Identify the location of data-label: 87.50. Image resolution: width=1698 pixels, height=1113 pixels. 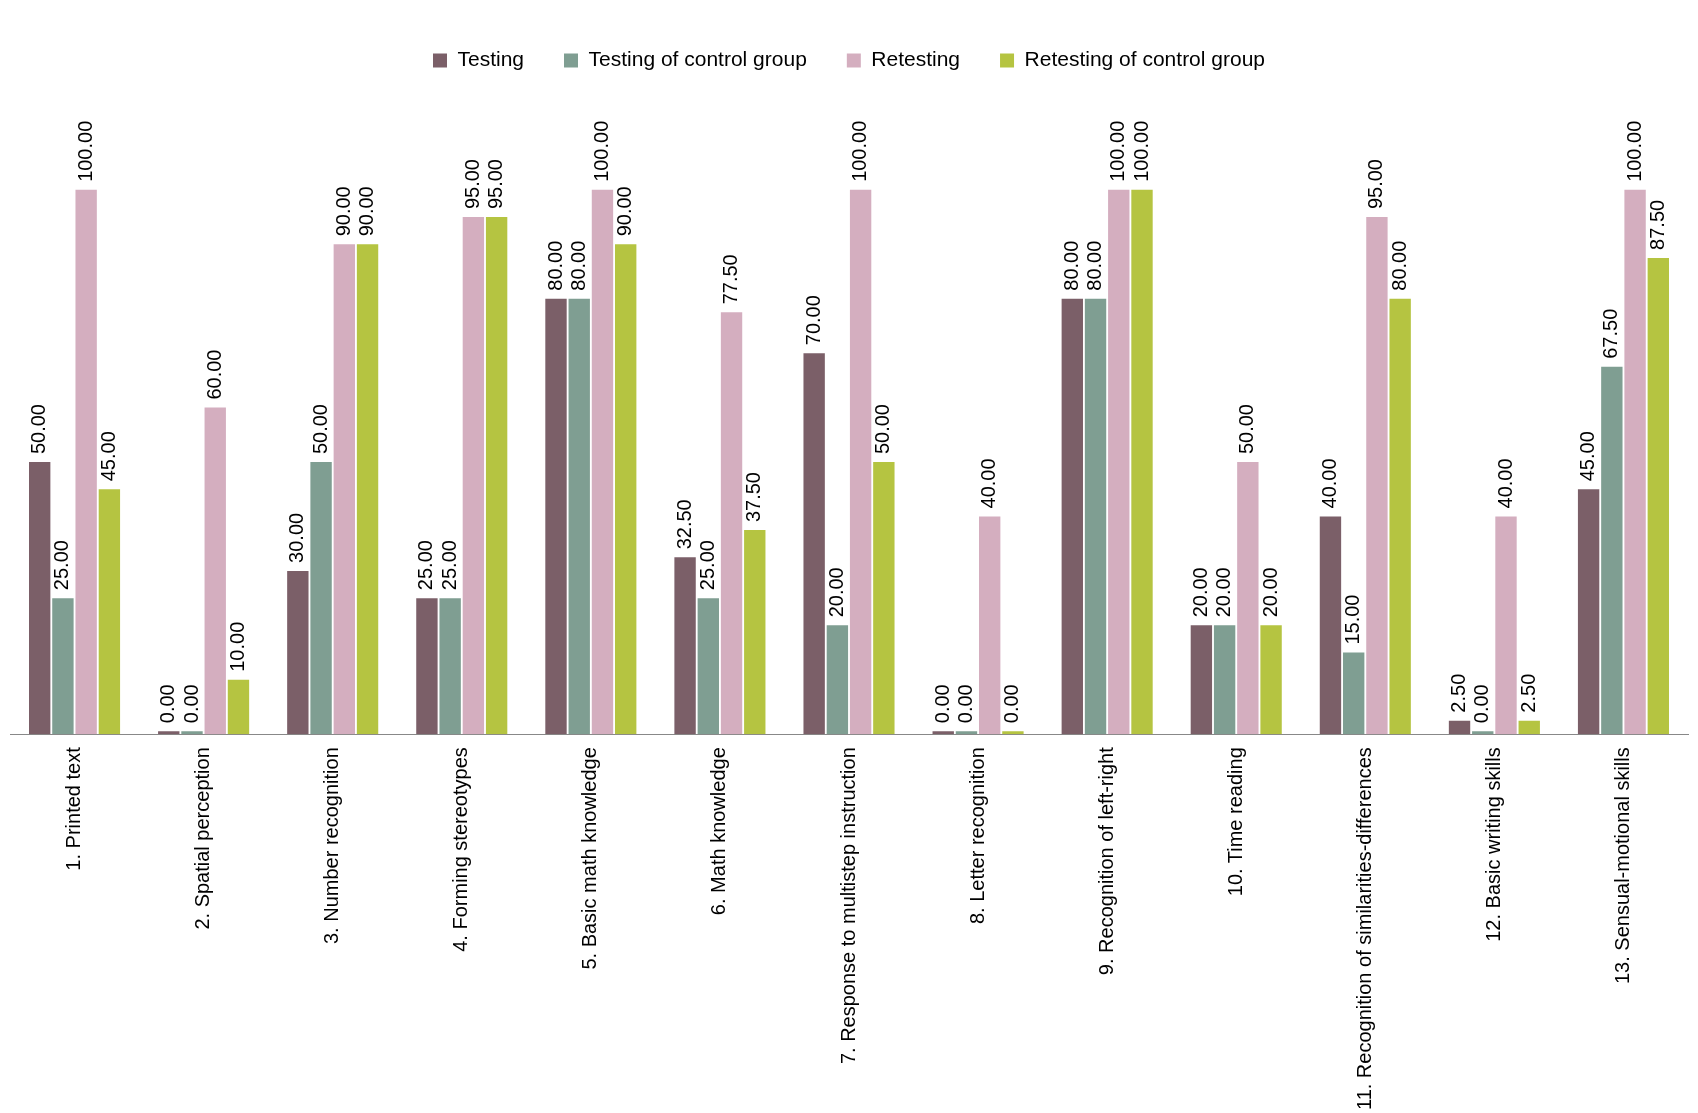
(1656, 224).